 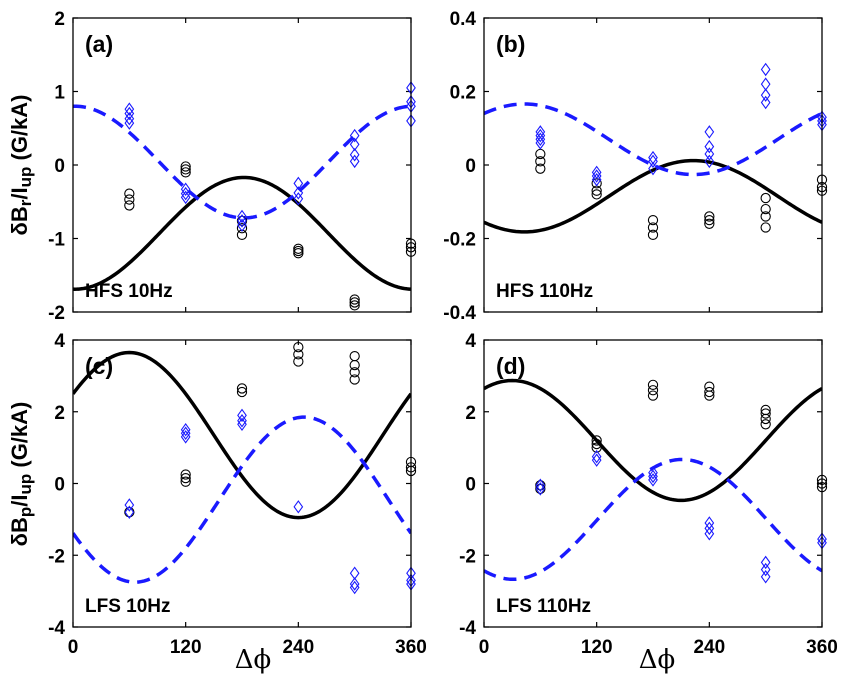 What do you see at coordinates (822, 647) in the screenshot?
I see `x-tick-label: 360` at bounding box center [822, 647].